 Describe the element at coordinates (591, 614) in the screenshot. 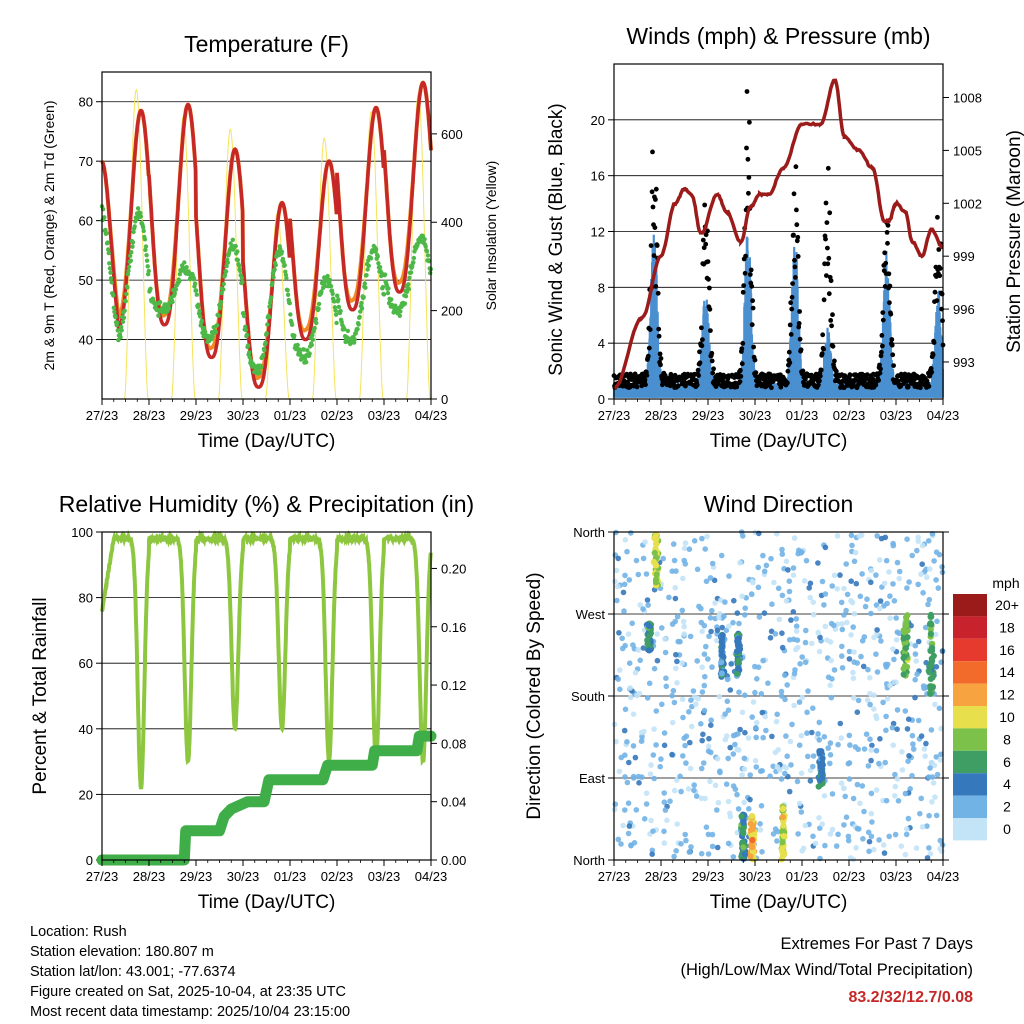

I see `y-tick-label: West` at that location.